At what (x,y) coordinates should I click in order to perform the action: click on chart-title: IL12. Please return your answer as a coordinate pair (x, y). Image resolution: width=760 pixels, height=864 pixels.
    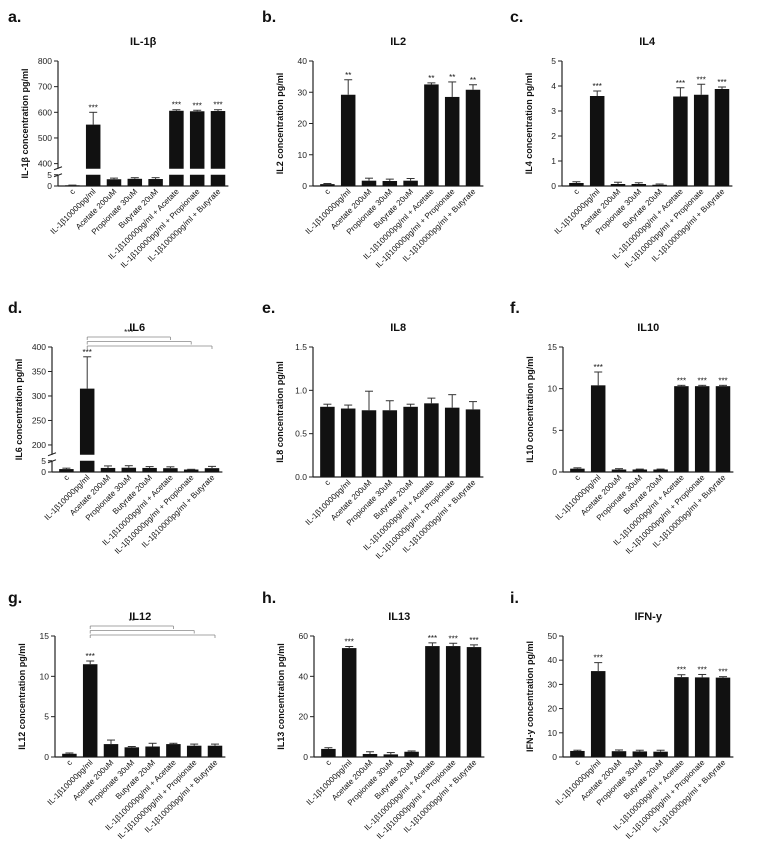
    Looking at the image, I should click on (140, 617).